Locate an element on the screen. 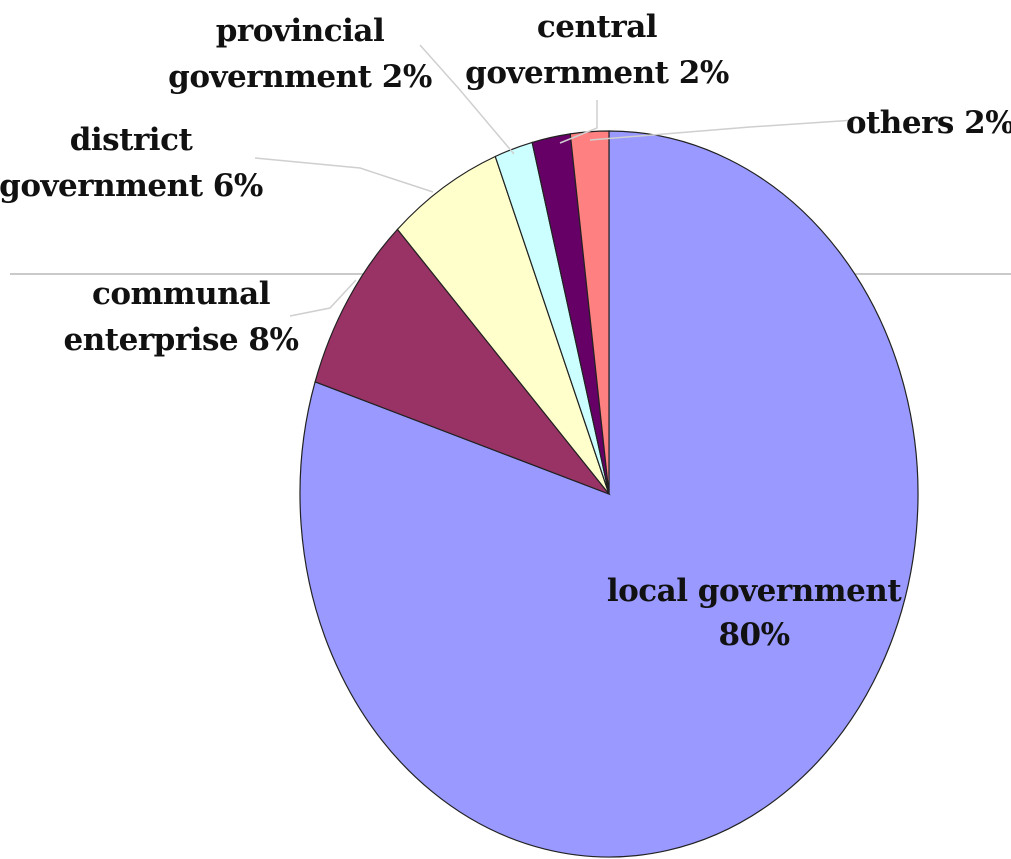 This screenshot has height=859, width=1011. slice-label-1-line-1: enterprise 8% is located at coordinates (181, 340).